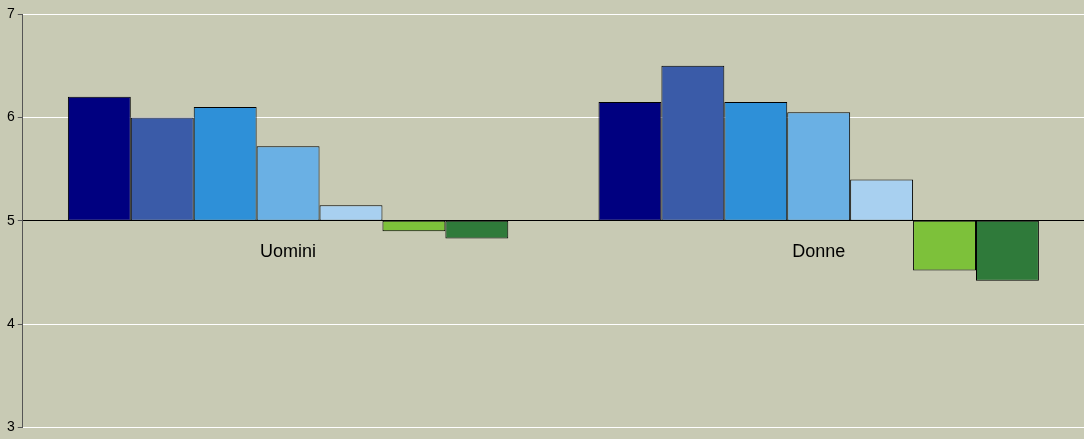 This screenshot has height=439, width=1084. I want to click on x-tick-label: Donne, so click(819, 250).